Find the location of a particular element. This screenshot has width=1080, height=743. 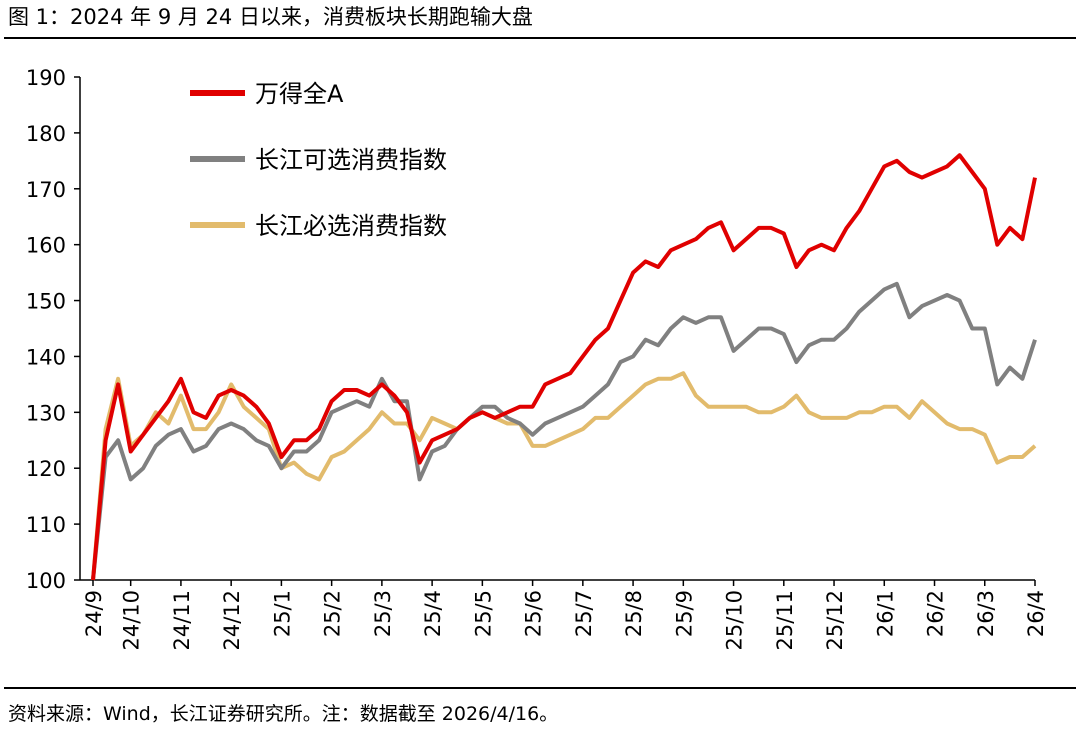

x-tick-label: 26/2 is located at coordinates (936, 613).